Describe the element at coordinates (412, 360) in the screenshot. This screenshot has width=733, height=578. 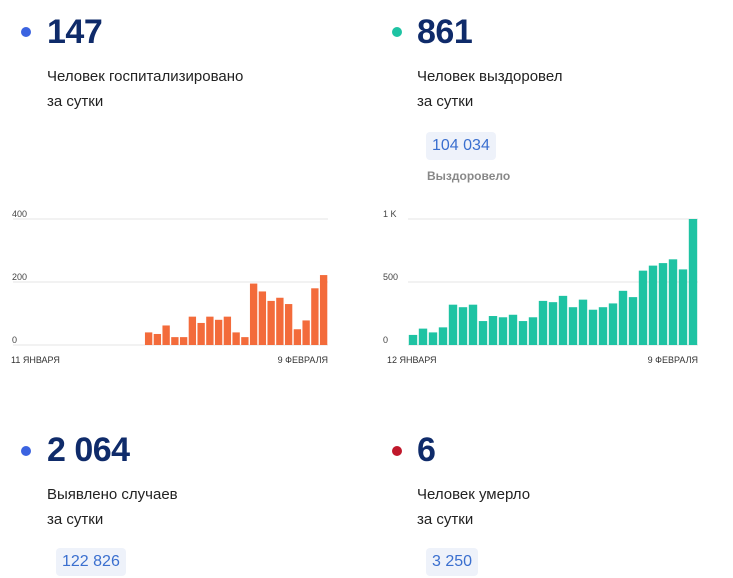
I see `chart2-x-start-label: 12 ЯНВАРЯ` at that location.